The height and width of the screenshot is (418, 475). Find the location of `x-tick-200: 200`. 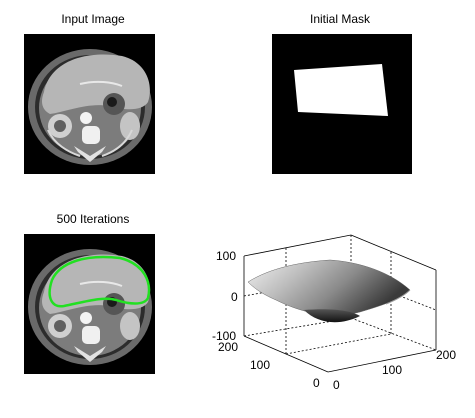

x-tick-200: 200 is located at coordinates (228, 347).